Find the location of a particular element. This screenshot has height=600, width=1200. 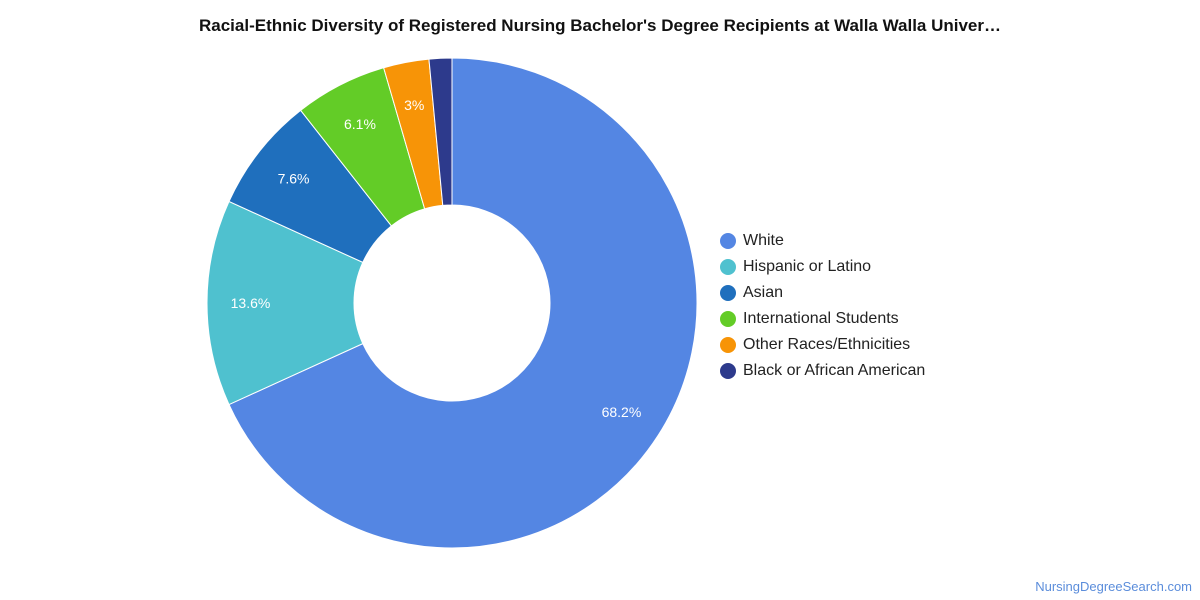

legend-label: Asian is located at coordinates (763, 292).